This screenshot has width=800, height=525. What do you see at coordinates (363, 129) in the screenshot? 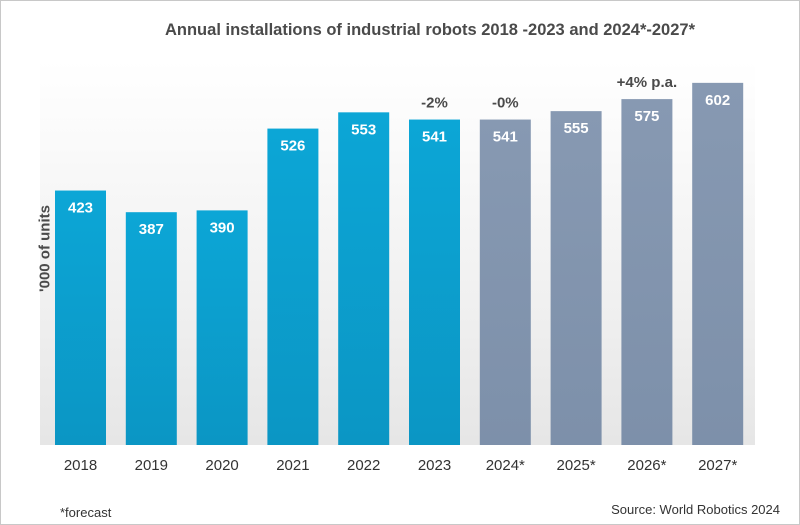
I see `bar-value-label: 553` at bounding box center [363, 129].